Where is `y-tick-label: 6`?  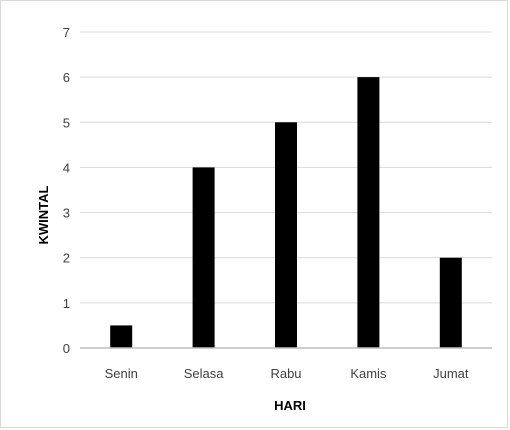 y-tick-label: 6 is located at coordinates (66, 77).